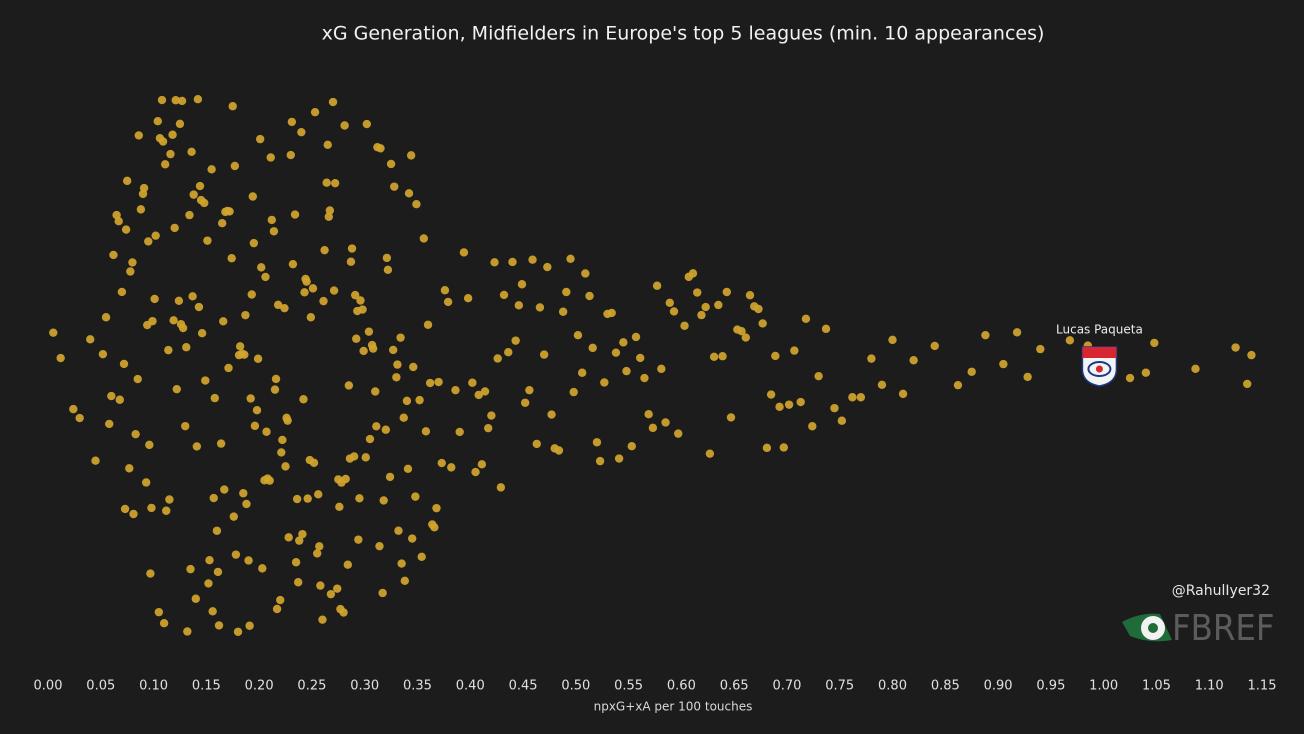 This screenshot has width=1304, height=734. Describe the element at coordinates (1153, 628) in the screenshot. I see `logo-ball-patch` at that location.